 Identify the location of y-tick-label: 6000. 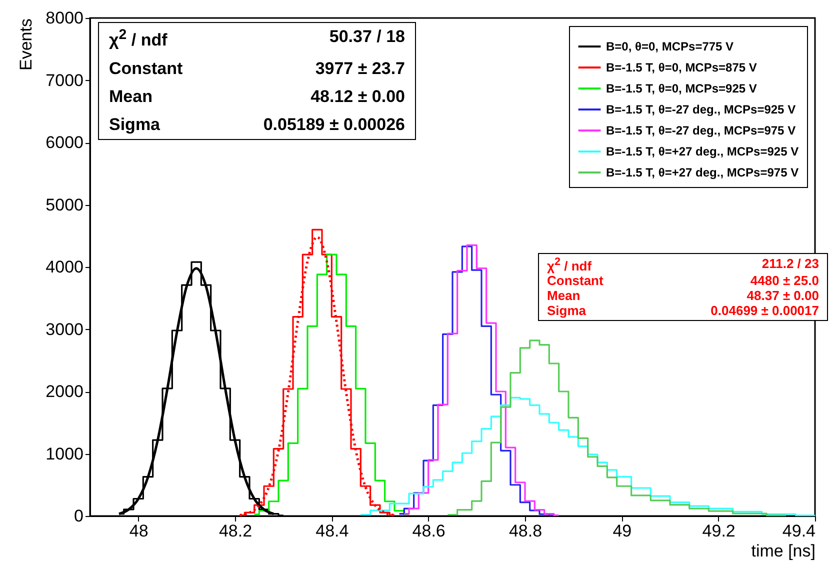
(65, 142).